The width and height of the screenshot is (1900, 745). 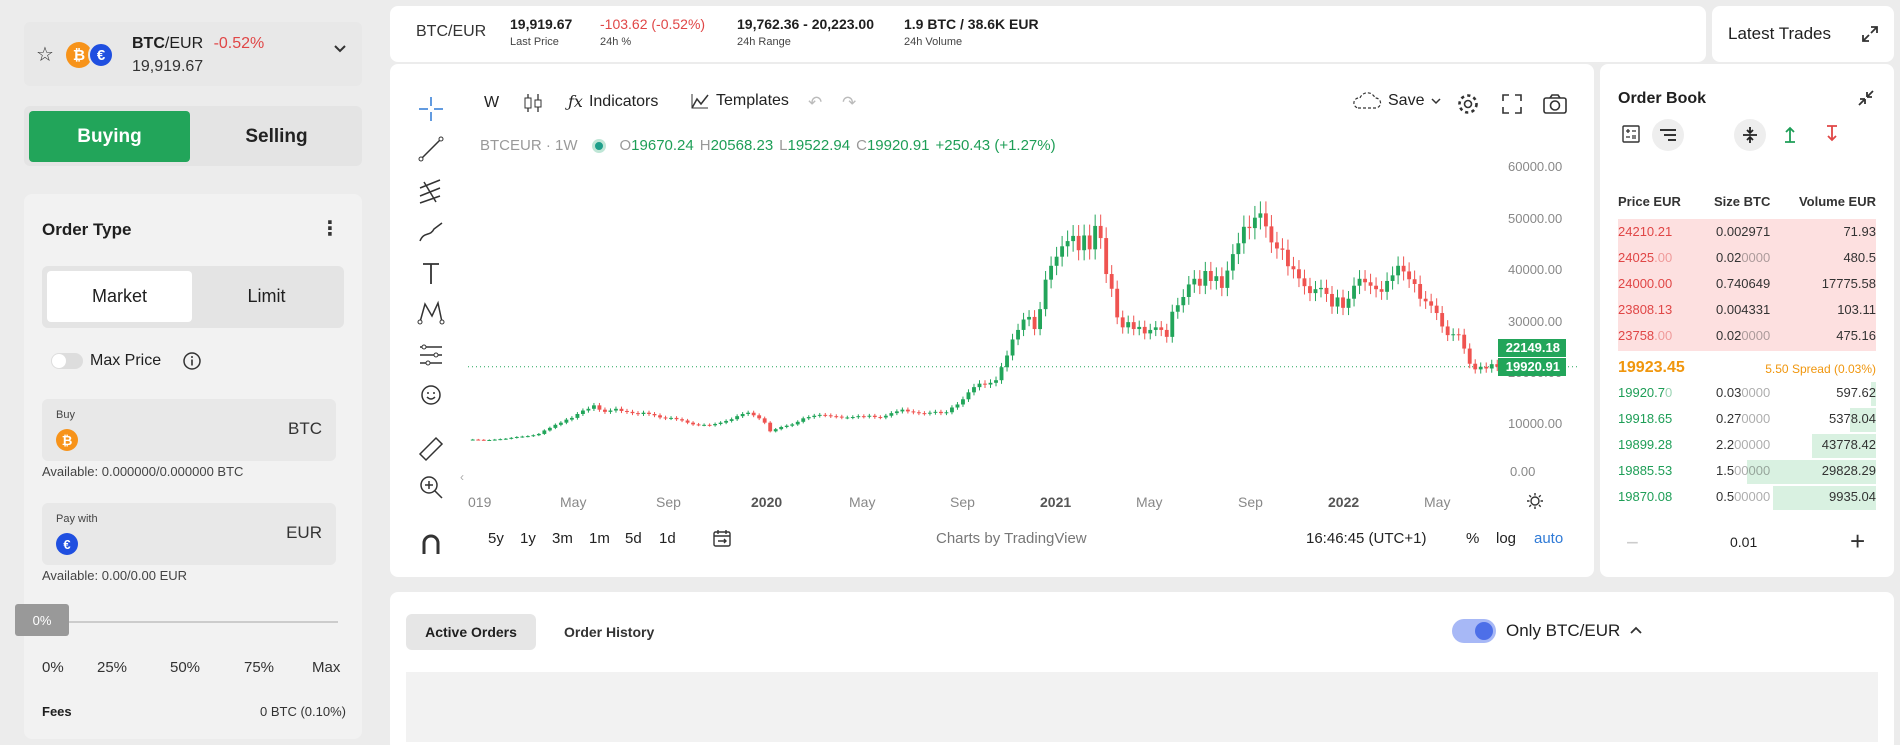 I want to click on chevron-up-icon, so click(x=1636, y=632).